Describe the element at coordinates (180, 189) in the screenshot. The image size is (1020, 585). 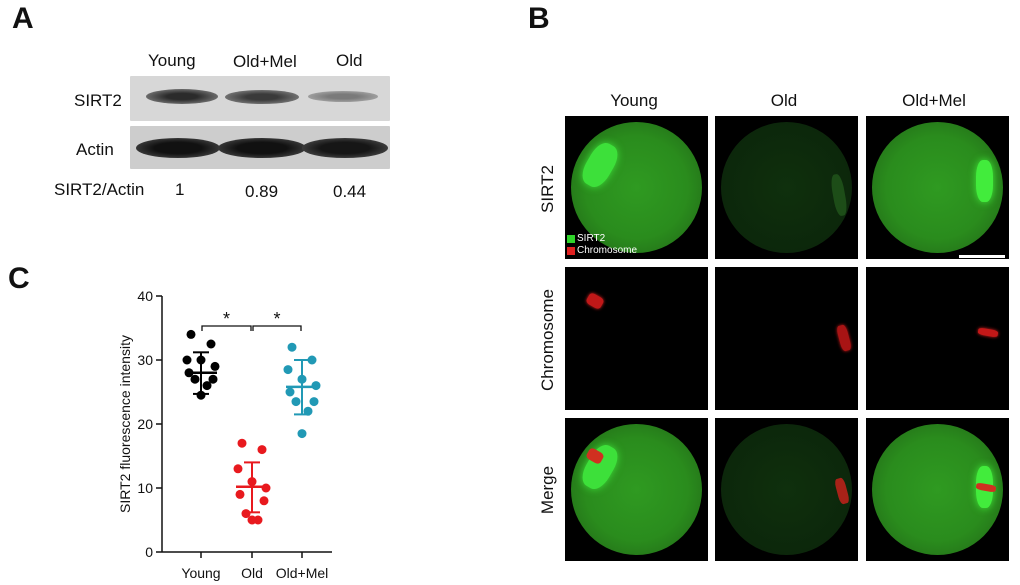
I see `ratio-young: 1` at that location.